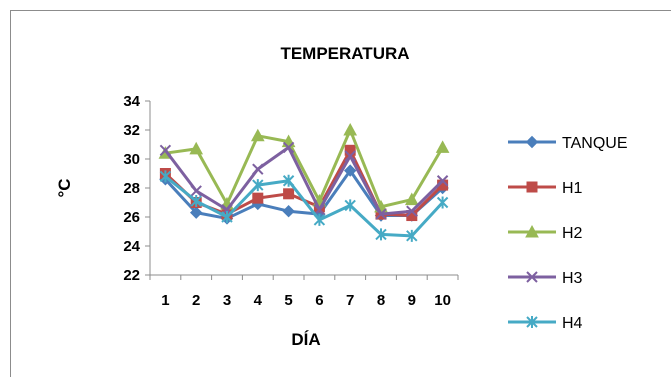  Describe the element at coordinates (572, 323) in the screenshot. I see `legend-label: H4` at that location.